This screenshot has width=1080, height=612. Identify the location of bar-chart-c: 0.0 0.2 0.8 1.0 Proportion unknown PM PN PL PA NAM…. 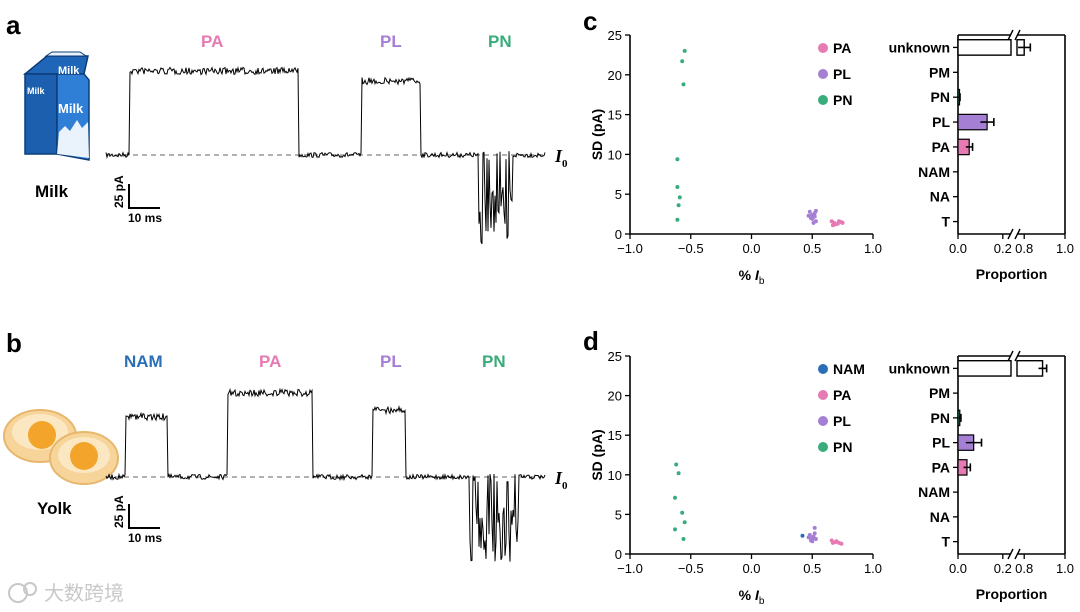
(981, 155).